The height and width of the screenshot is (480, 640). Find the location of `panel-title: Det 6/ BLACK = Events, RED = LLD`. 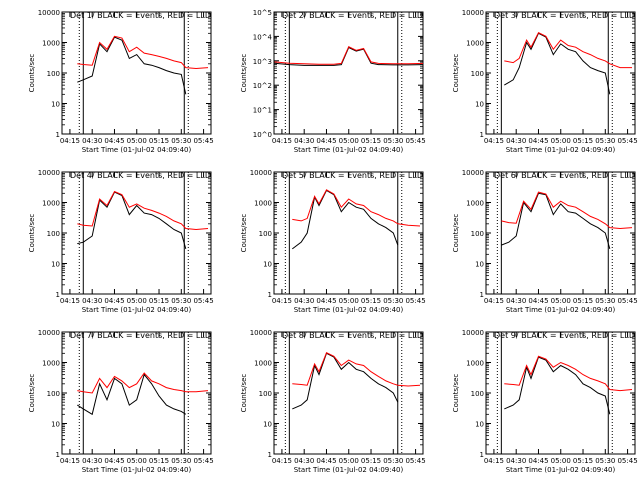

panel-title: Det 6/ BLACK = Events, RED = LLD is located at coordinates (564, 175).